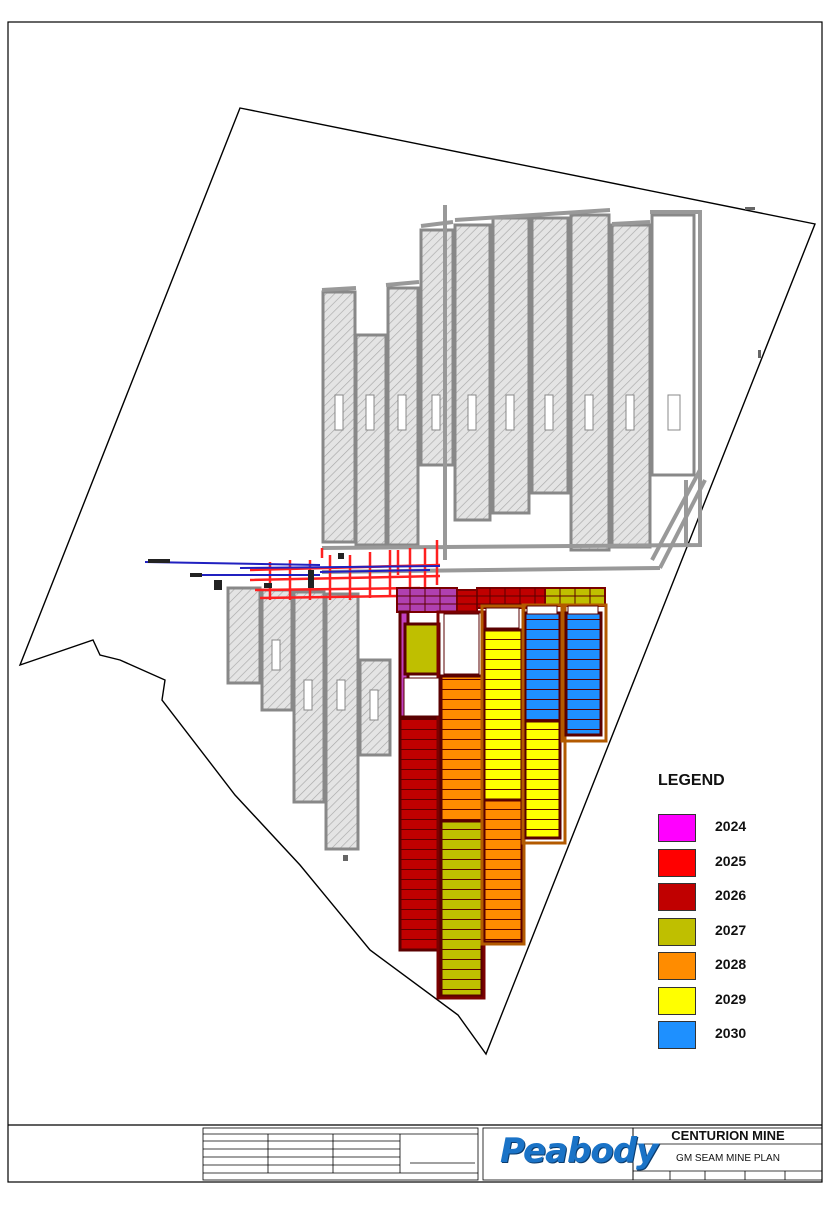 Image resolution: width=830 pixels, height=1211 pixels. What do you see at coordinates (731, 999) in the screenshot?
I see `legend-label: 2029` at bounding box center [731, 999].